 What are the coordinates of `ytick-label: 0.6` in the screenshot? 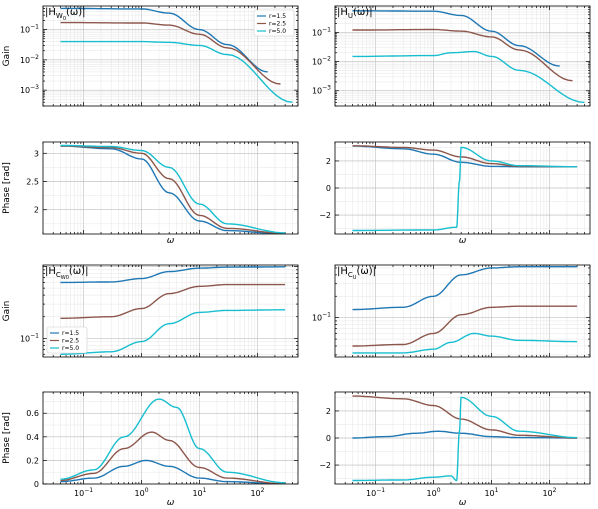 It's located at (32, 413).